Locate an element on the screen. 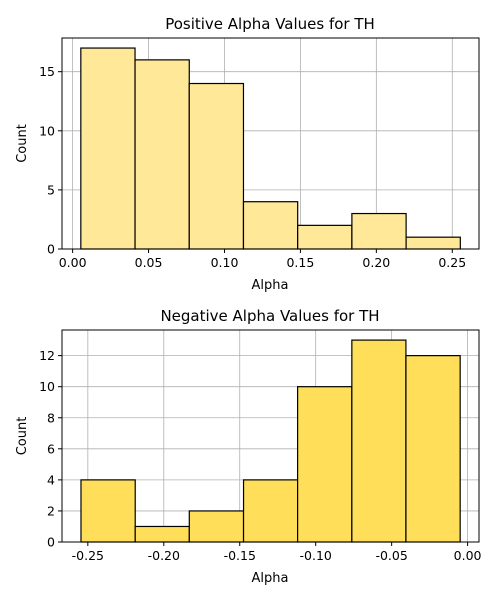 The image size is (500, 600). y-tick-label: 15 is located at coordinates (47, 71).